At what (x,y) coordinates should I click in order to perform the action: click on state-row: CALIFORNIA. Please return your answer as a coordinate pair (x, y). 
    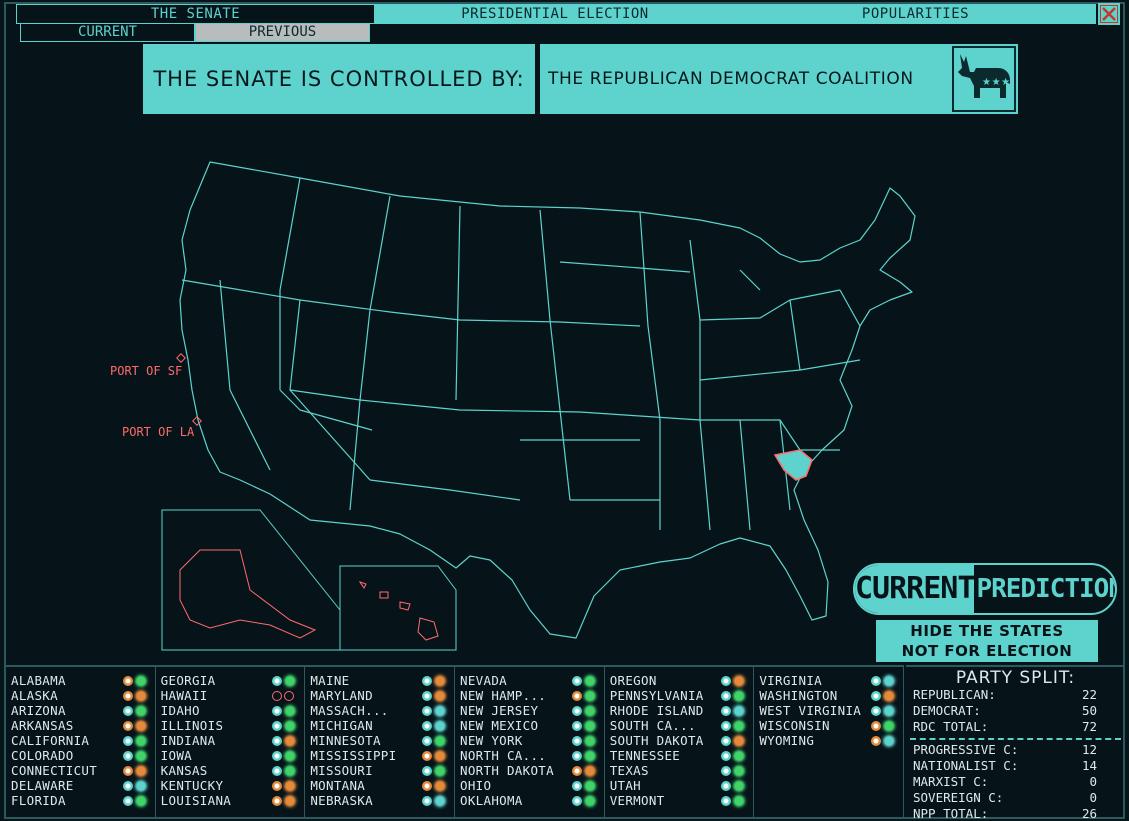
    Looking at the image, I should click on (80, 740).